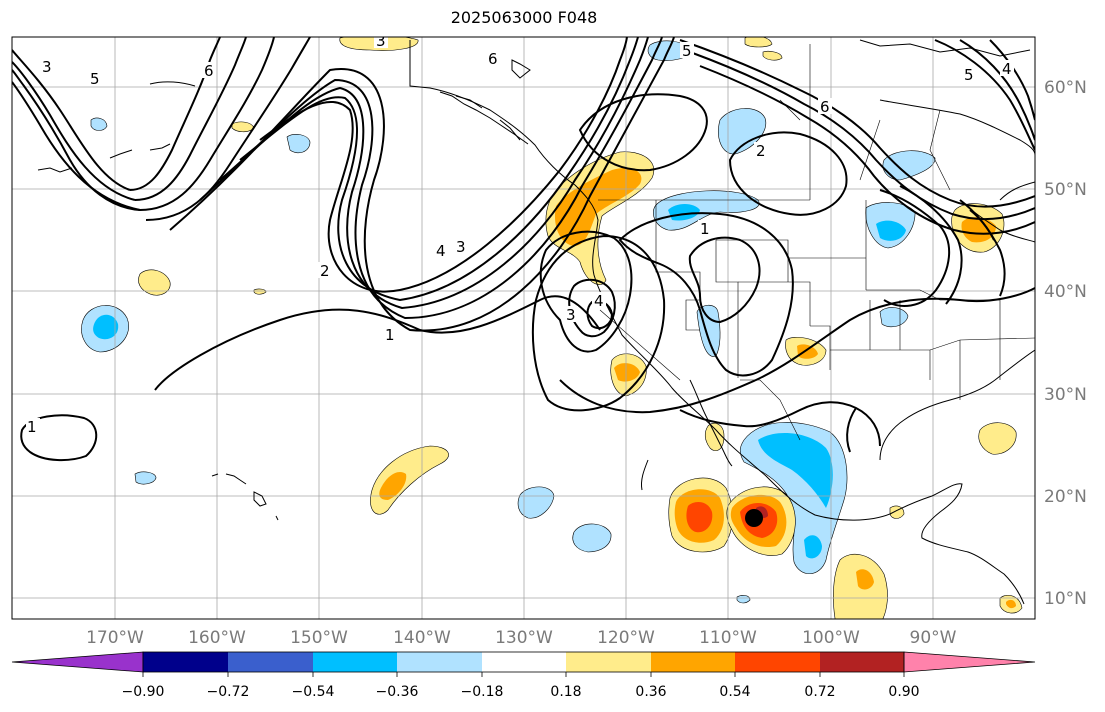 This screenshot has width=1105, height=712. Describe the element at coordinates (734, 692) in the screenshot. I see `colorbar-tick: 0.54` at that location.